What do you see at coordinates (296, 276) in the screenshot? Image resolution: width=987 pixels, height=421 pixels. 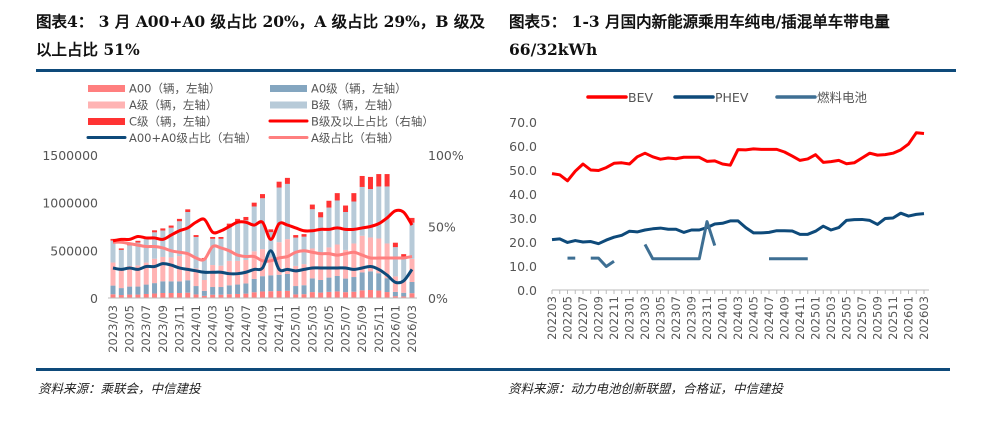 I see `bar-a-2025/01` at bounding box center [296, 276].